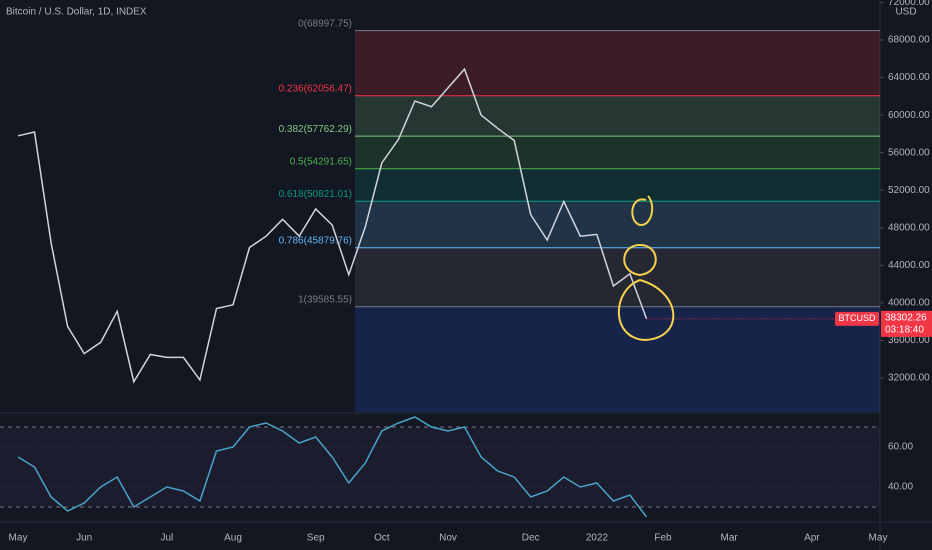  I want to click on y-tick-label: 36000.00, so click(909, 340).